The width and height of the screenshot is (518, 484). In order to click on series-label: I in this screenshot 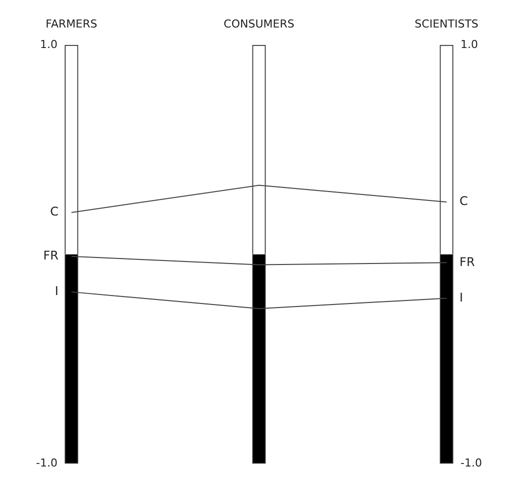, I will do `click(56, 291)`.